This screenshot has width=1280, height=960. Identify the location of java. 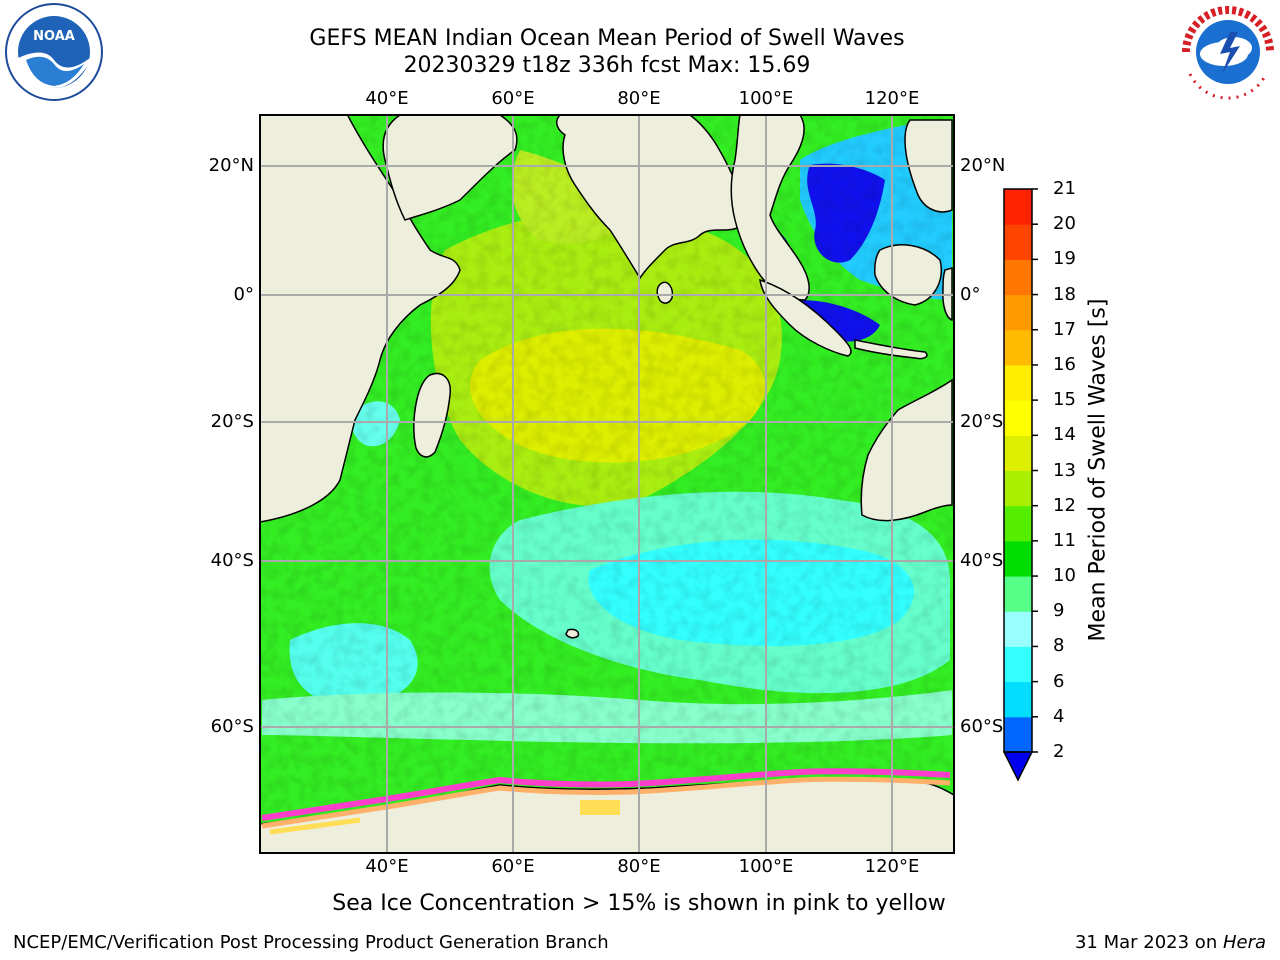
(891, 349).